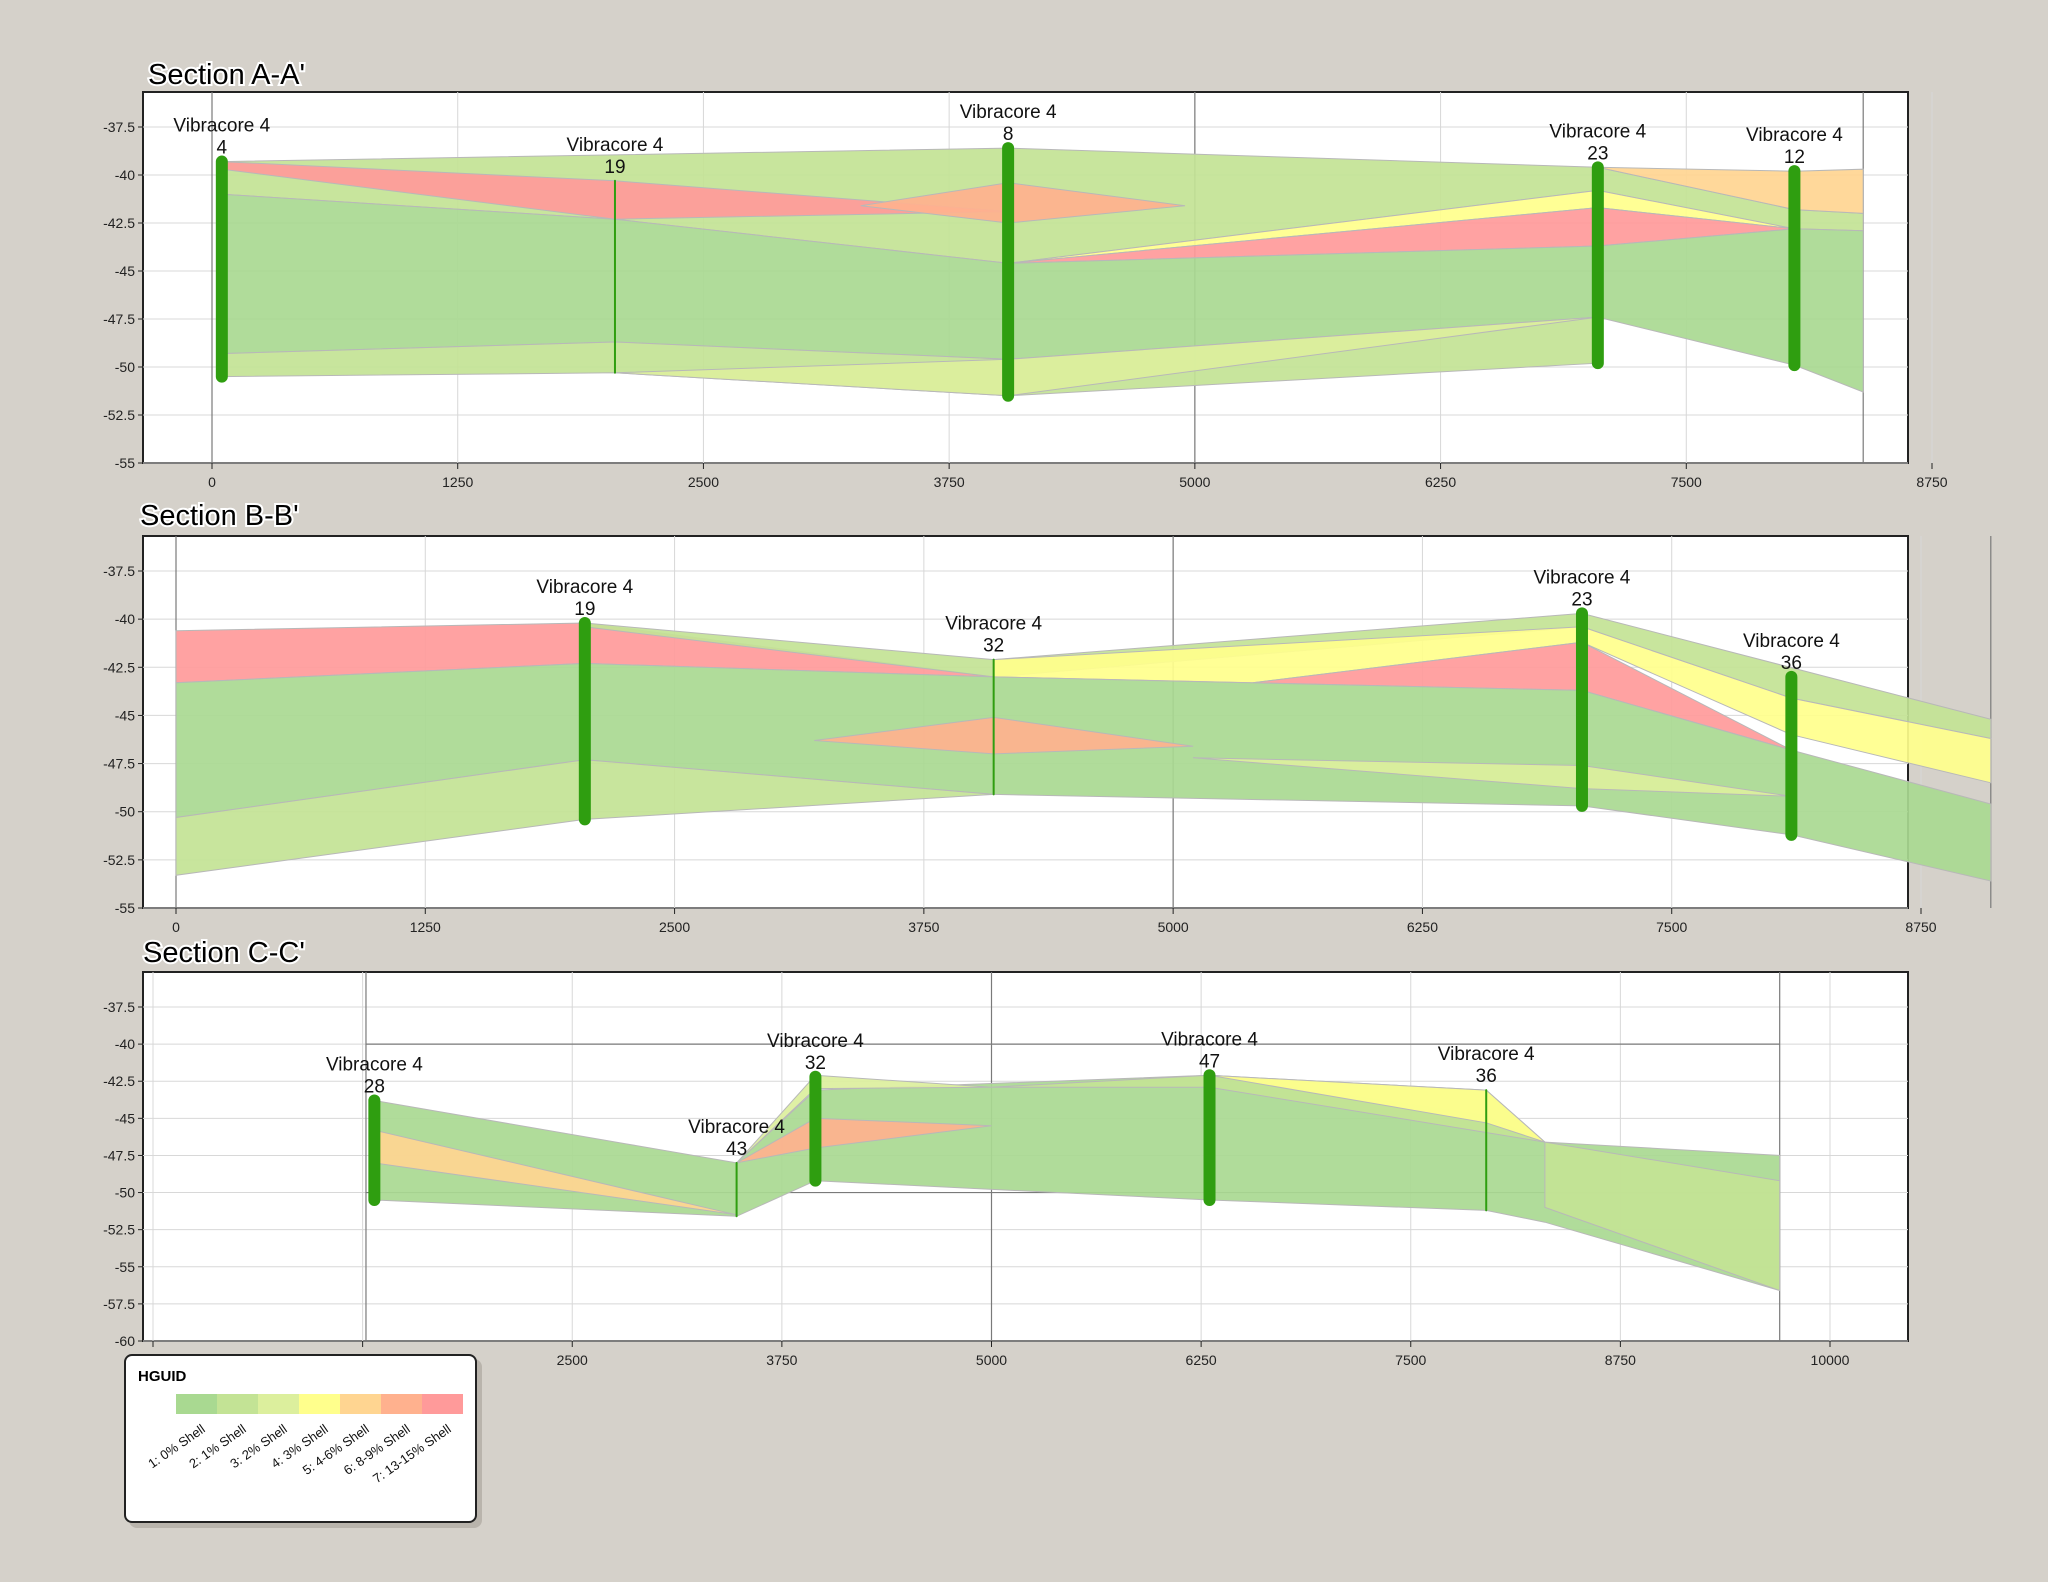 The image size is (2048, 1582). What do you see at coordinates (226, 75) in the screenshot?
I see `section-title: Section A-A'` at bounding box center [226, 75].